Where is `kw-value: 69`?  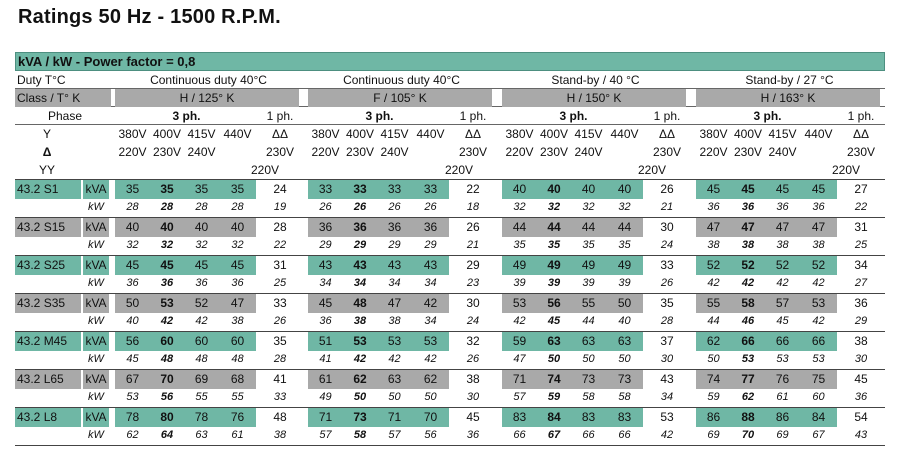
kw-value: 69 is located at coordinates (713, 435).